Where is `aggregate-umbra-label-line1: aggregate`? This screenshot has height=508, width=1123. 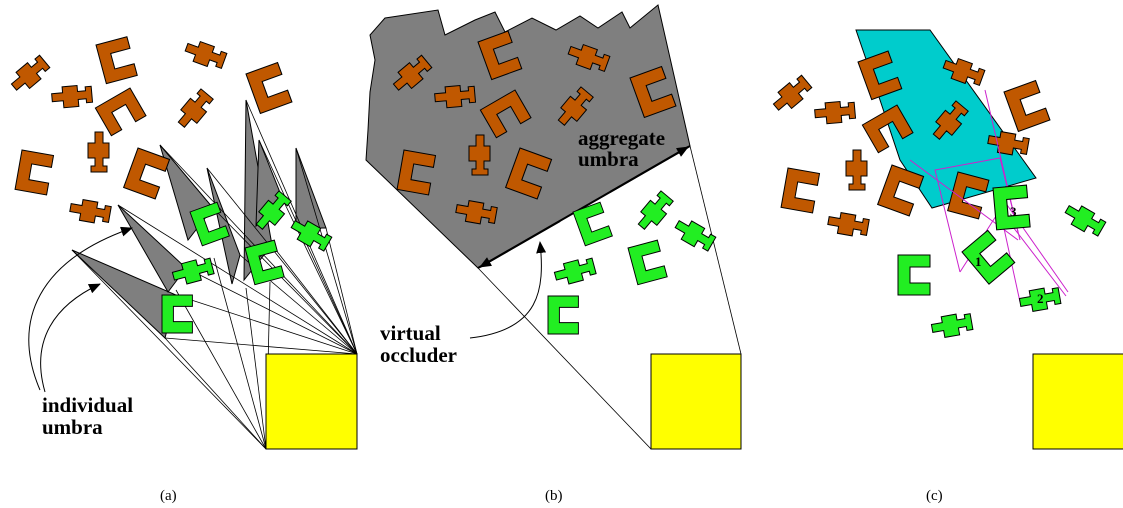
aggregate-umbra-label-line1: aggregate is located at coordinates (621, 138).